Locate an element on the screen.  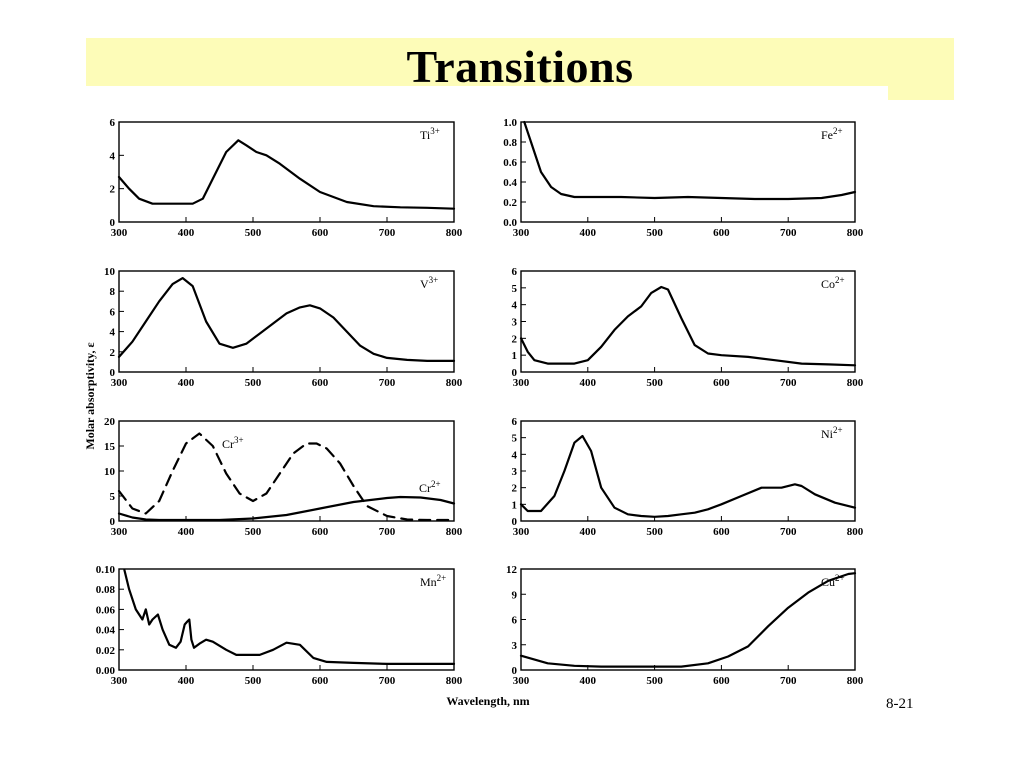
panel-ni: 300 400 500 600 700 800 0 1 2 3 4 5 6 Ni2+ is located at coordinates (688, 477).